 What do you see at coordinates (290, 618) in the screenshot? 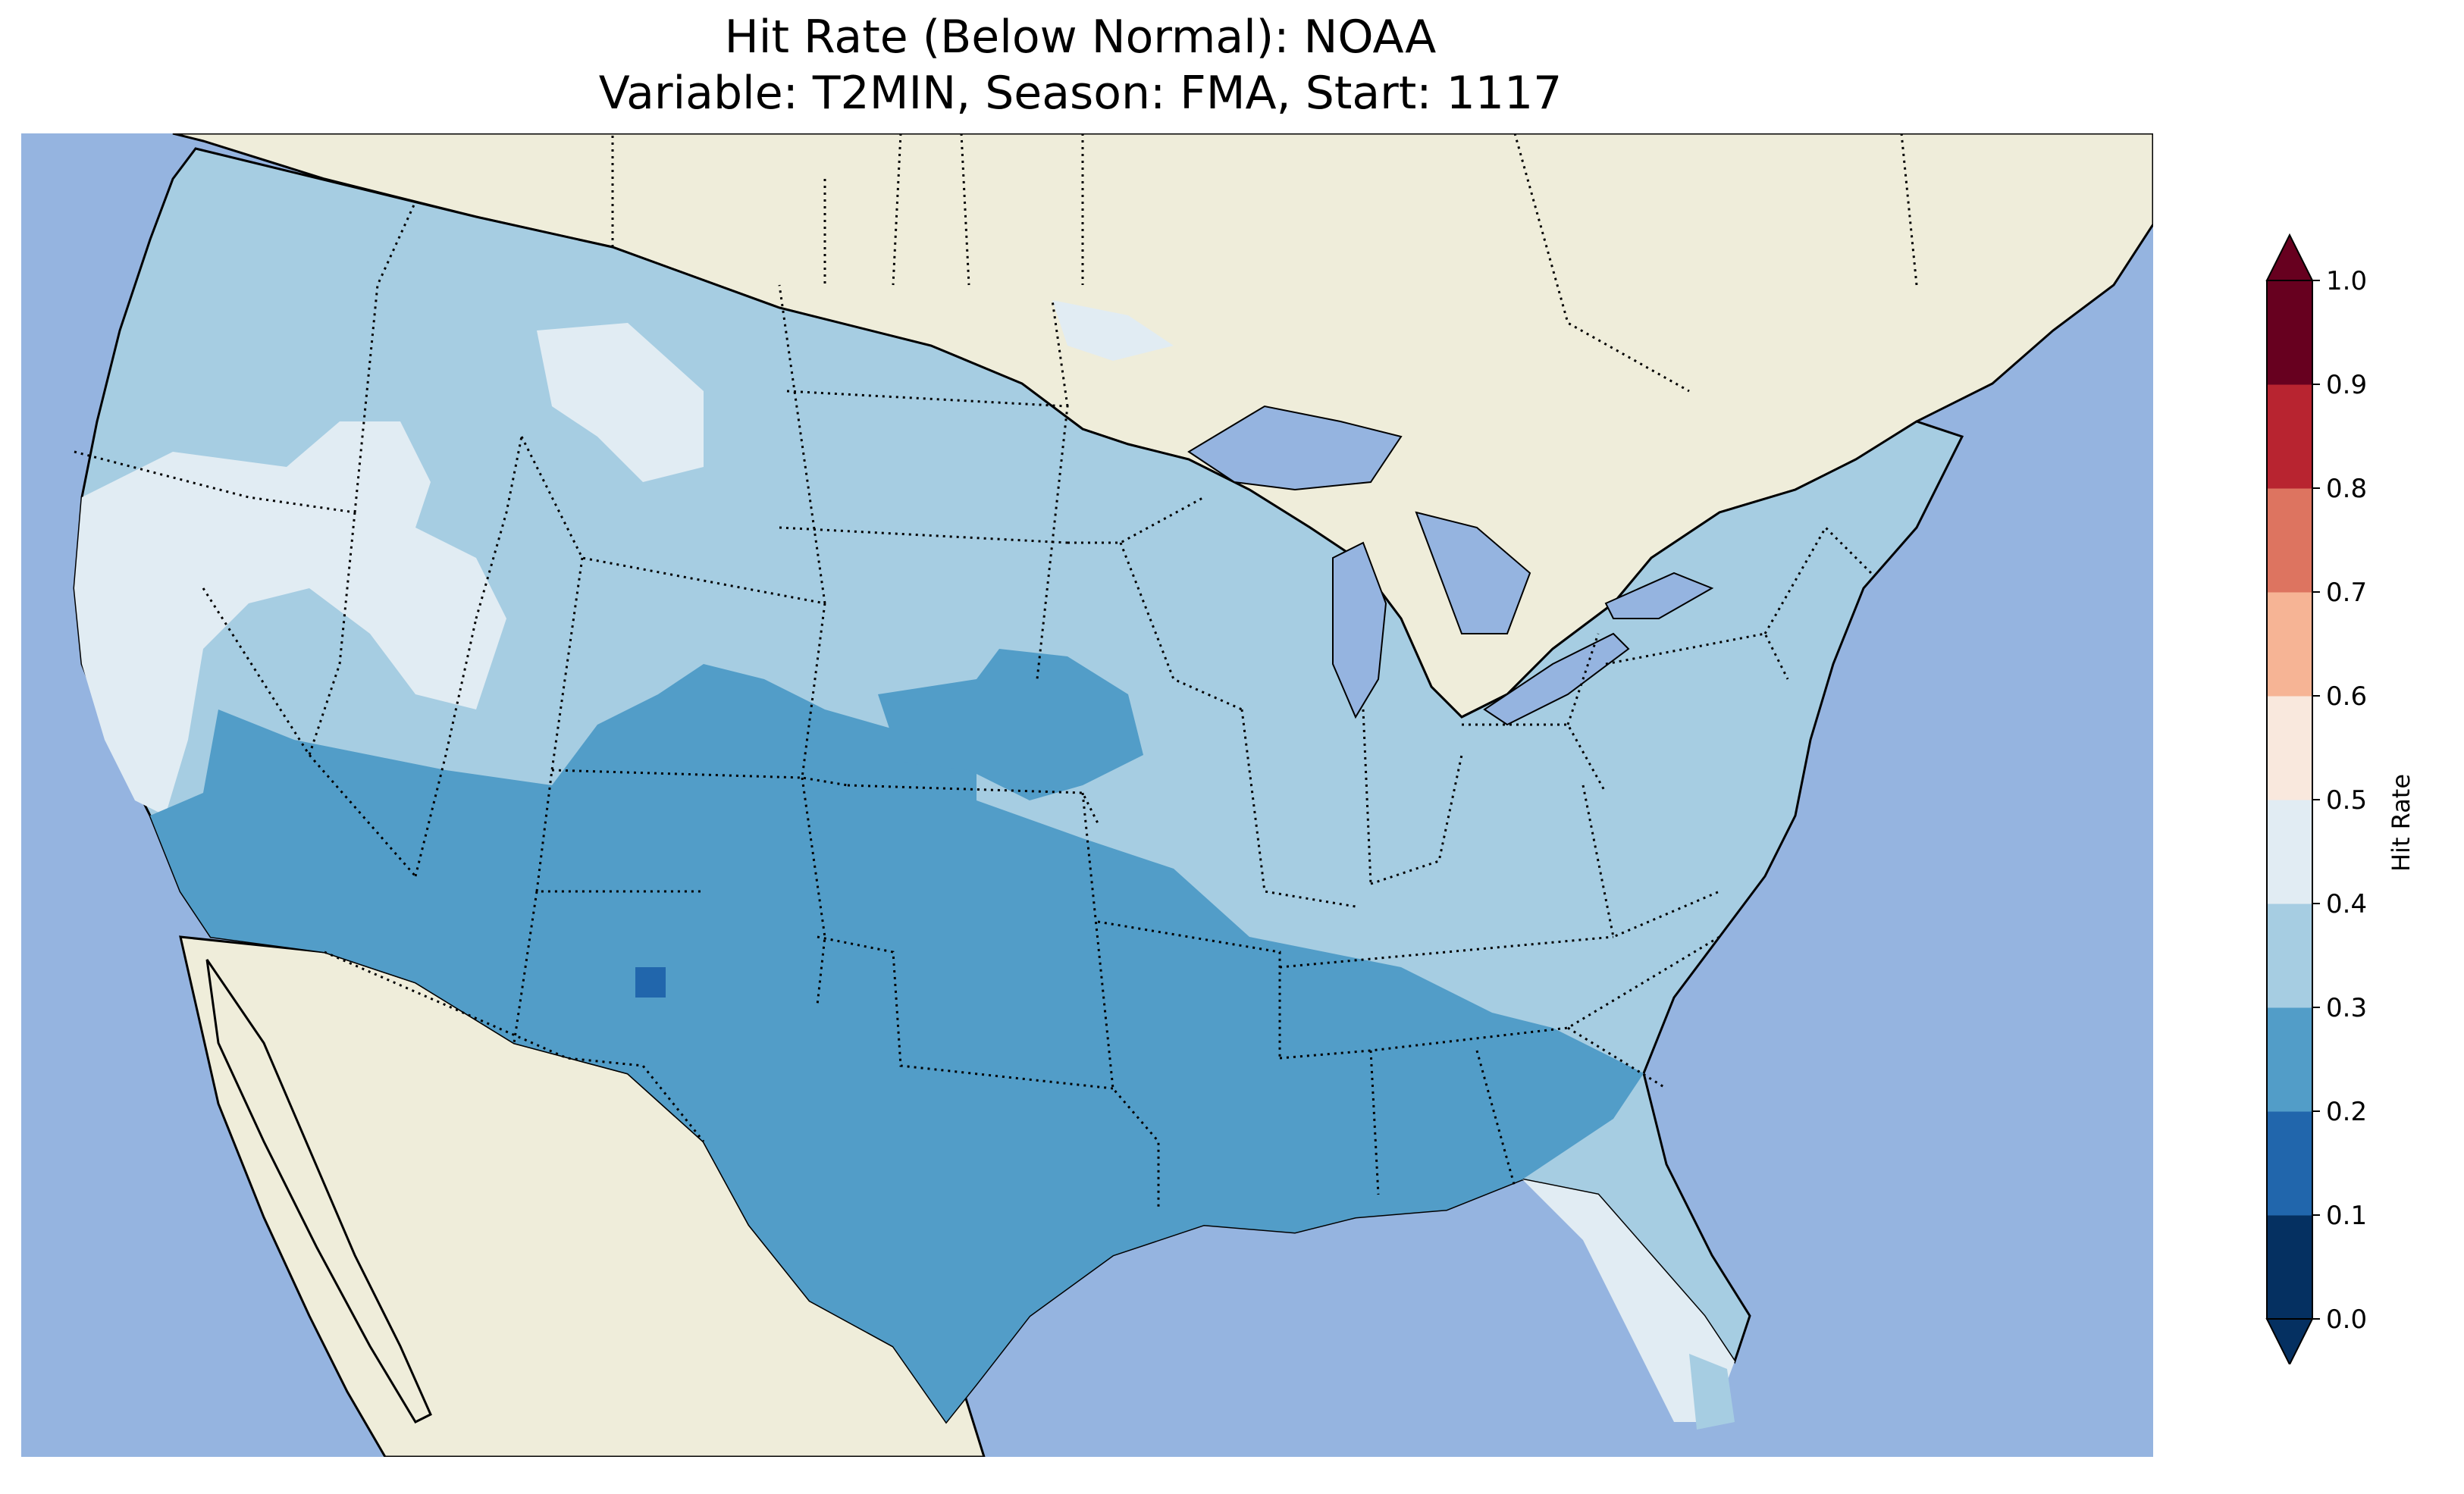
I see `region-west-coast` at bounding box center [290, 618].